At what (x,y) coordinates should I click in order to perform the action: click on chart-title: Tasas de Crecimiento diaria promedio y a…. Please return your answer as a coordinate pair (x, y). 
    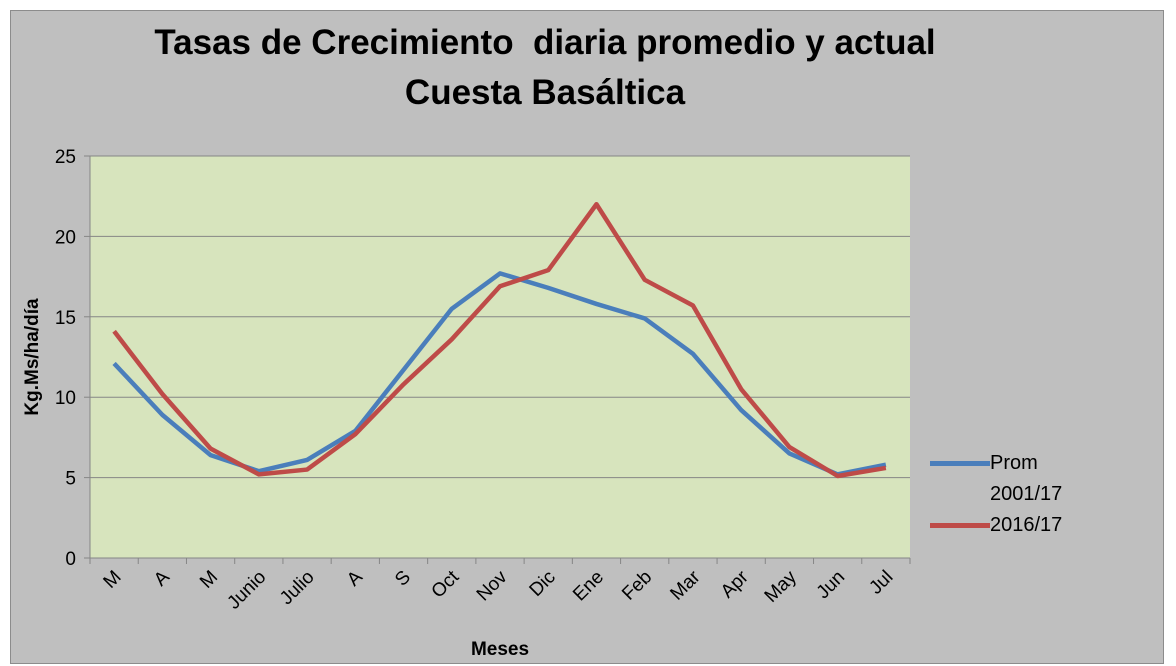
    Looking at the image, I should click on (545, 67).